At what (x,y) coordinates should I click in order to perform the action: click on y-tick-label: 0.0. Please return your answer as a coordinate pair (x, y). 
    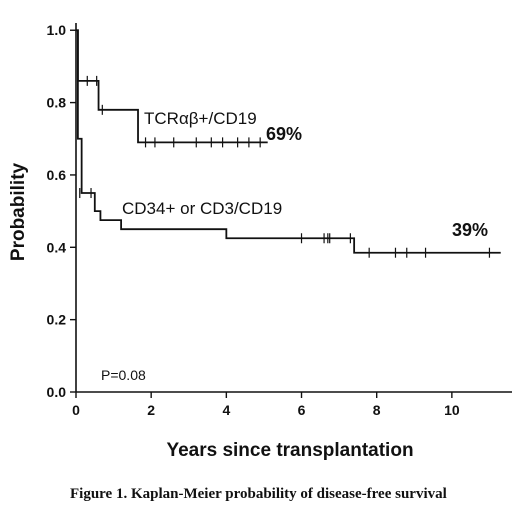
    Looking at the image, I should click on (57, 392).